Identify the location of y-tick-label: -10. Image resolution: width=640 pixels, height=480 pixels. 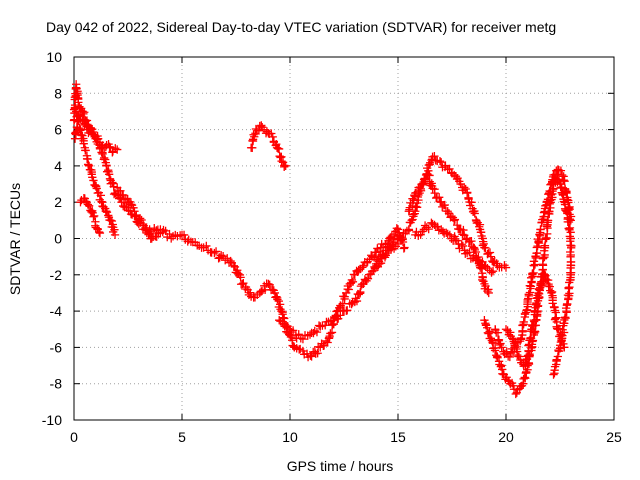
(52, 420).